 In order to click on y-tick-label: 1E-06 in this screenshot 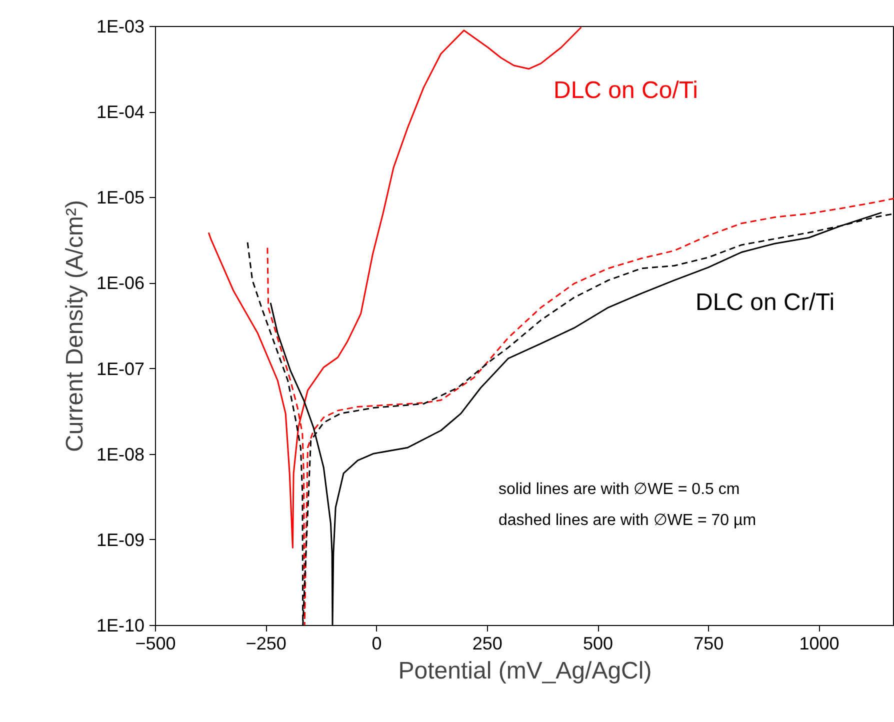, I will do `click(120, 283)`.